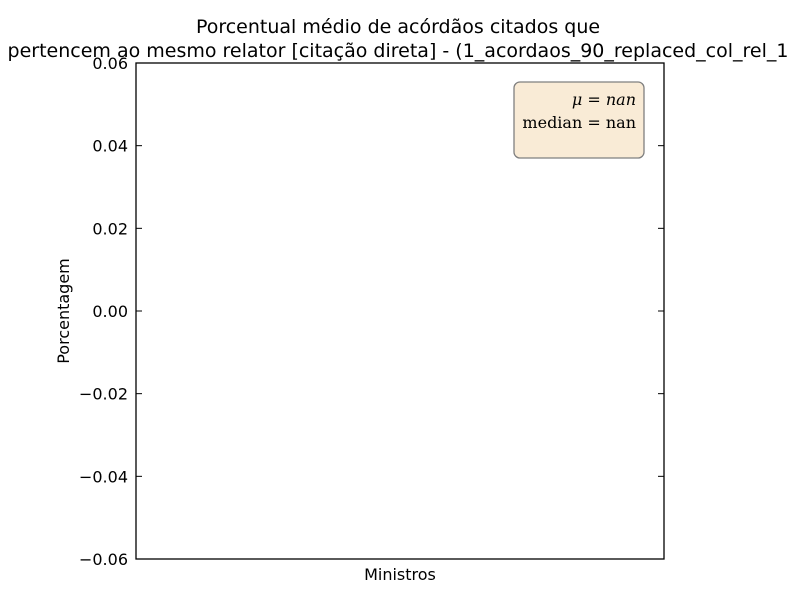  Describe the element at coordinates (110, 146) in the screenshot. I see `y-tick-label: 0.04` at that location.